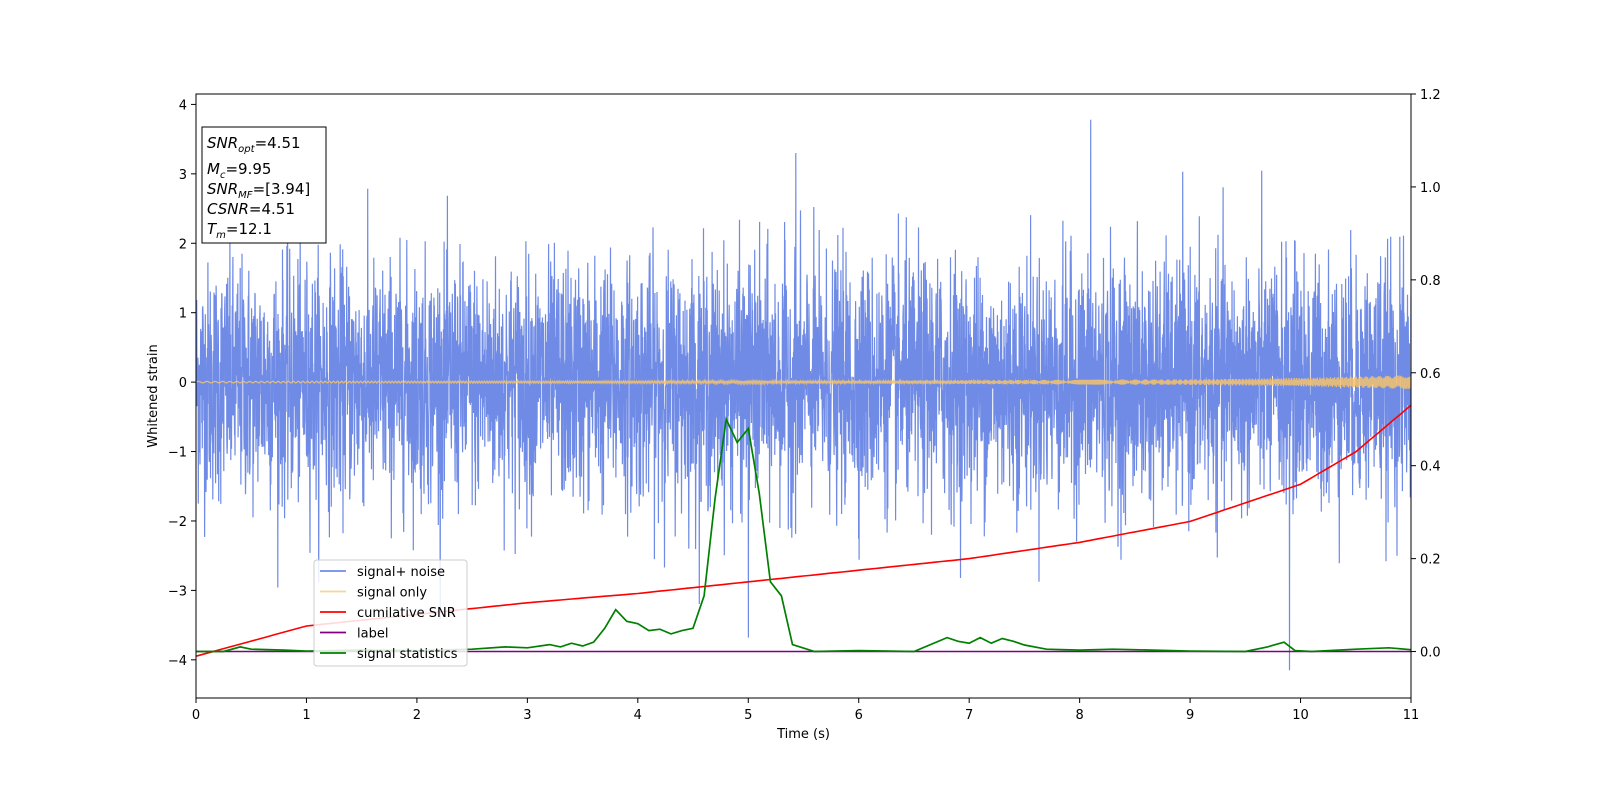  What do you see at coordinates (1430, 188) in the screenshot?
I see `y2-tick-label: 1.0` at bounding box center [1430, 188].